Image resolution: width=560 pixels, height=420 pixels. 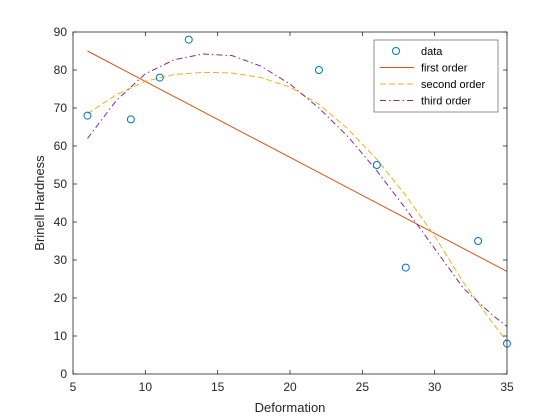 I want to click on y-tick-label: 60, so click(x=61, y=146).